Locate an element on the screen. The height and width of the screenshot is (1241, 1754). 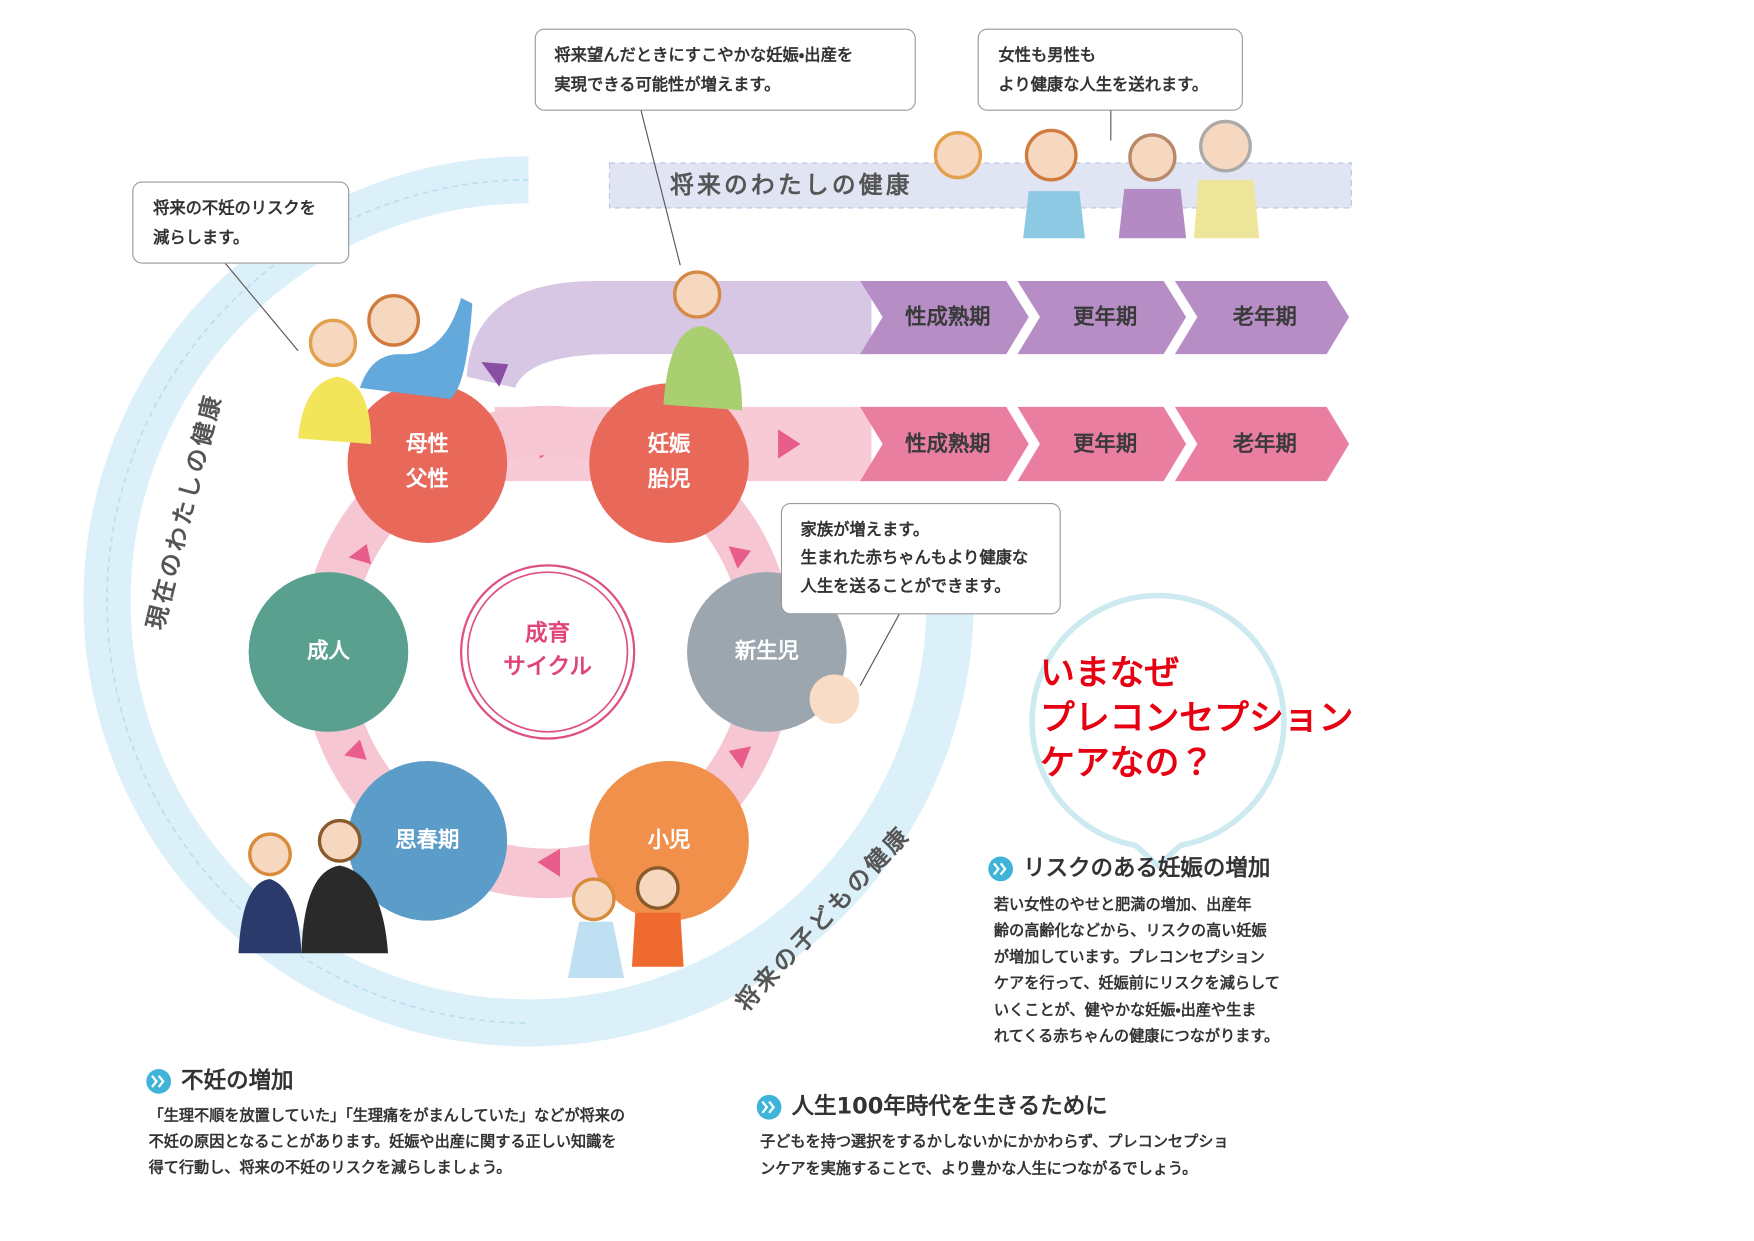
center-ring is located at coordinates (547, 652).